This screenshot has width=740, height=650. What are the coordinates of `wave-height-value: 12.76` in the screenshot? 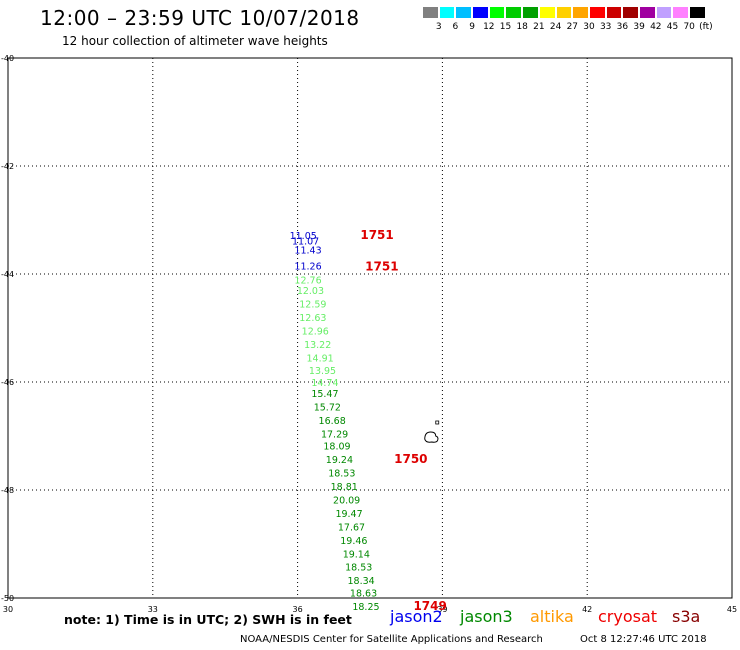 It's located at (307, 280).